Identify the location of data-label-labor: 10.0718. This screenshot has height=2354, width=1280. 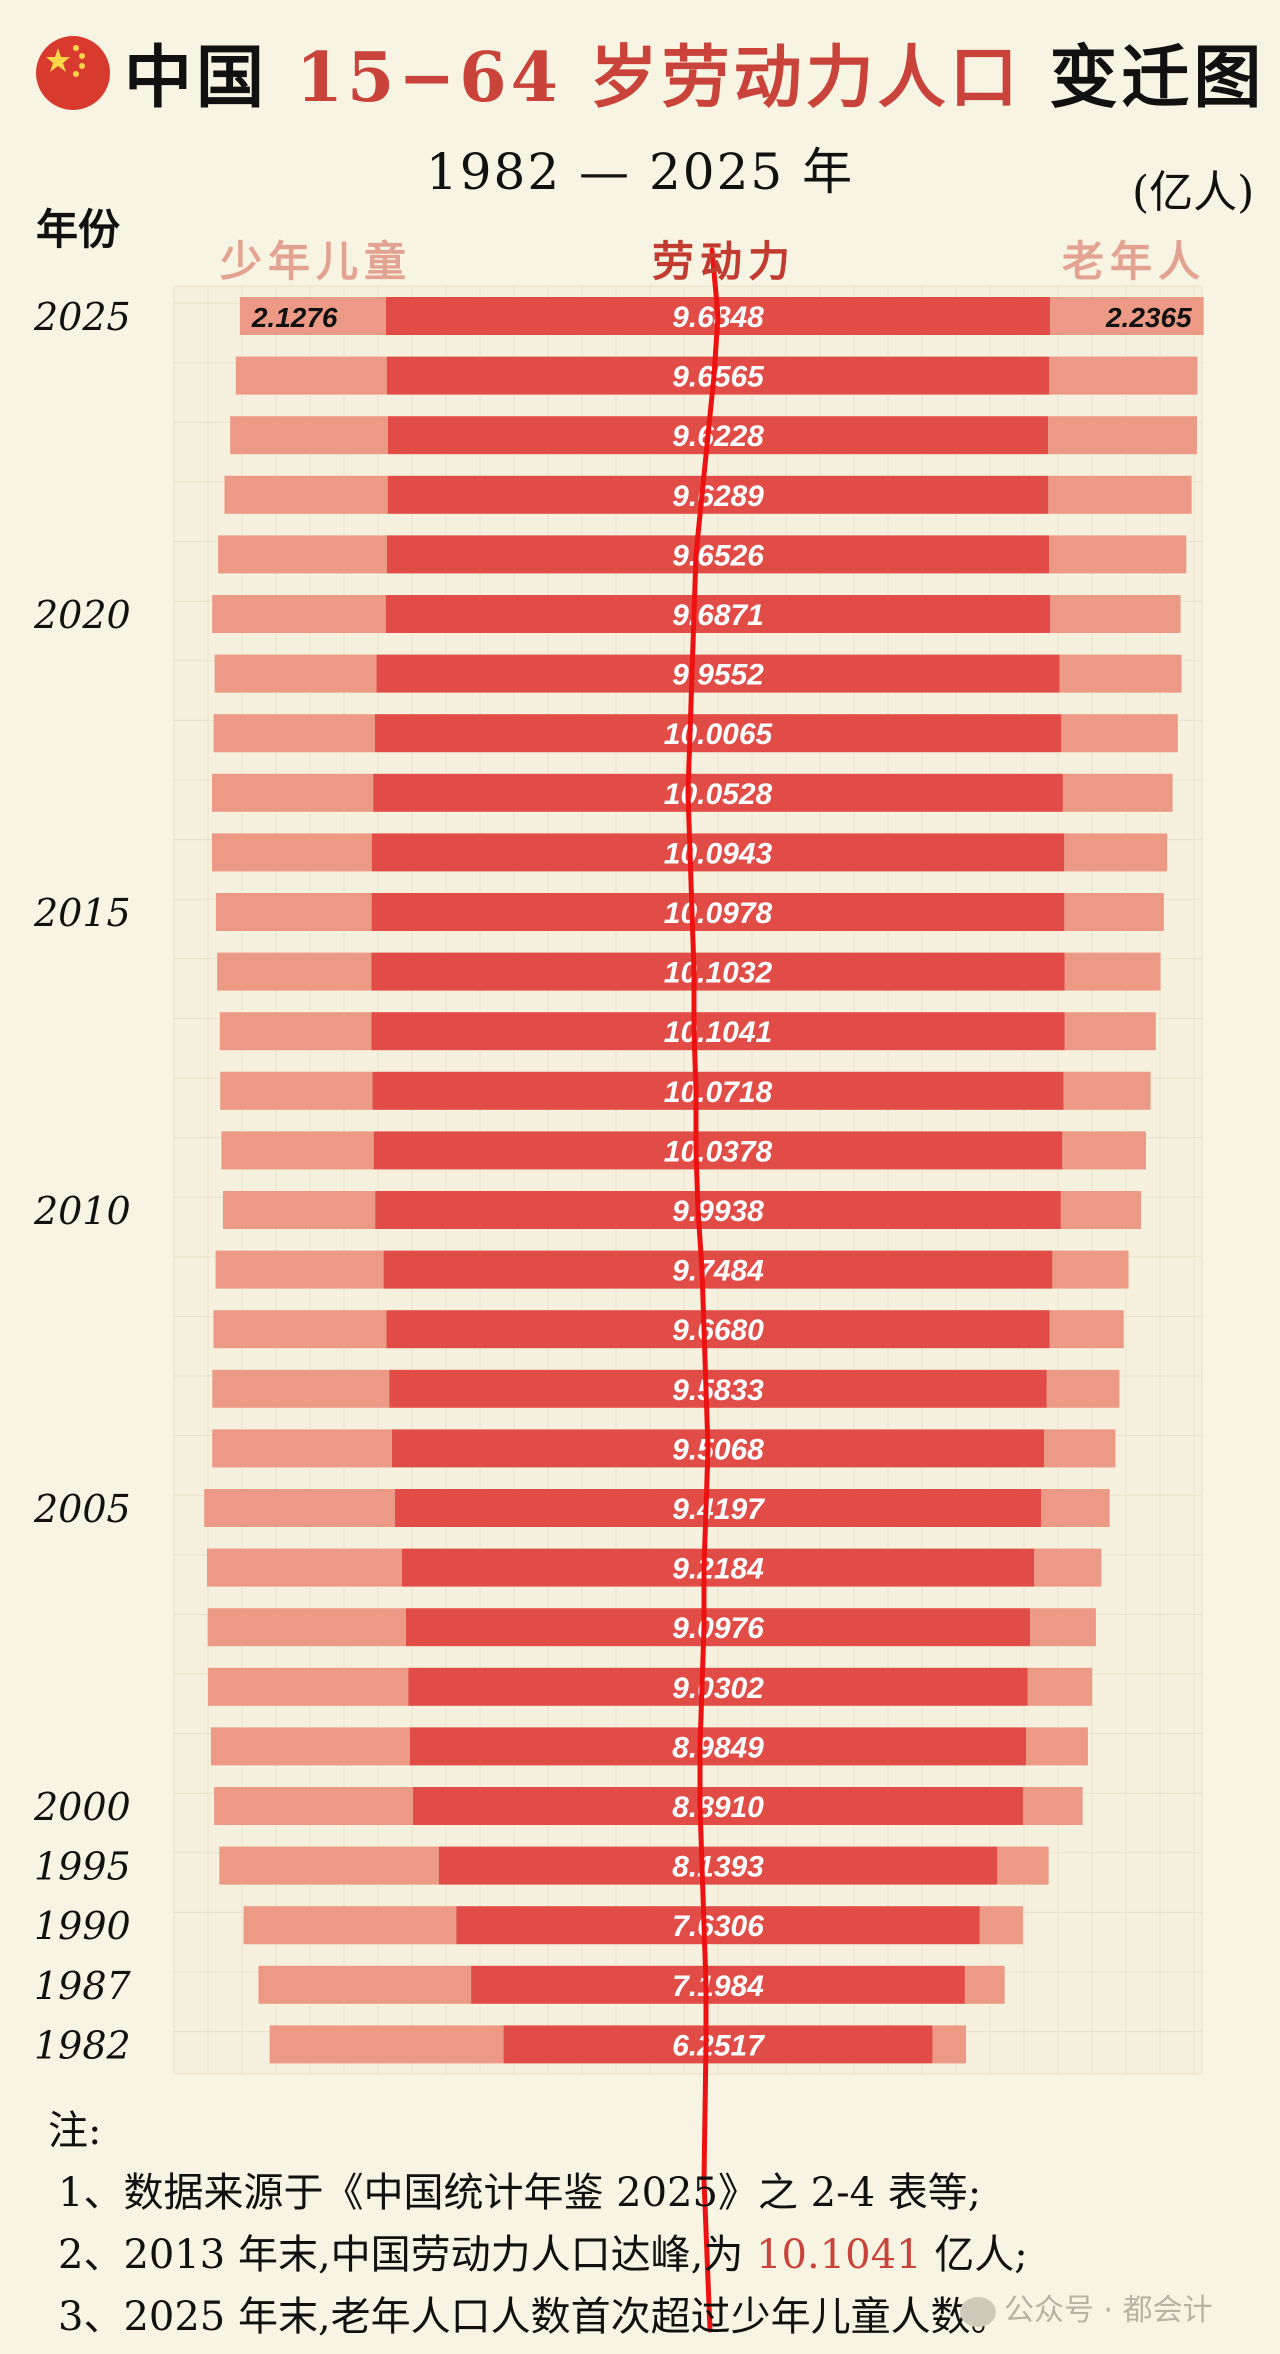
(718, 1092).